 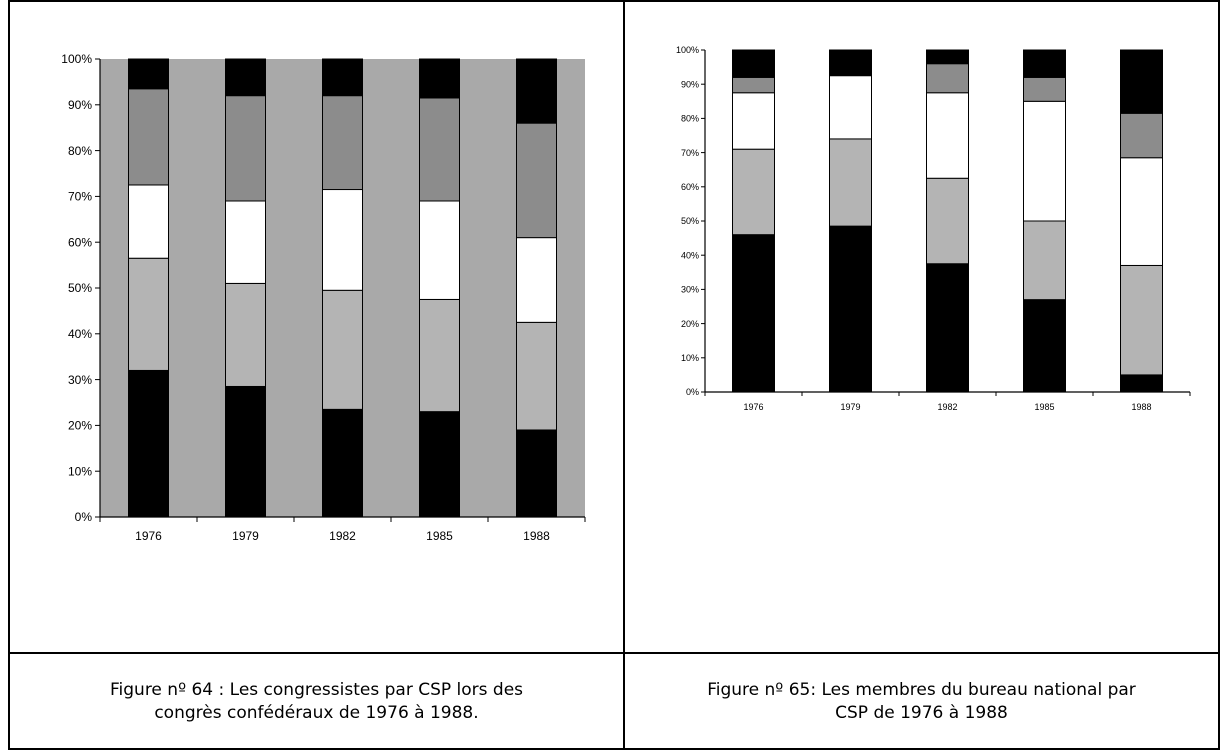 I want to click on caption-fig64-line2: congrès confédéraux de 1976 à 1988., so click(x=316, y=713).